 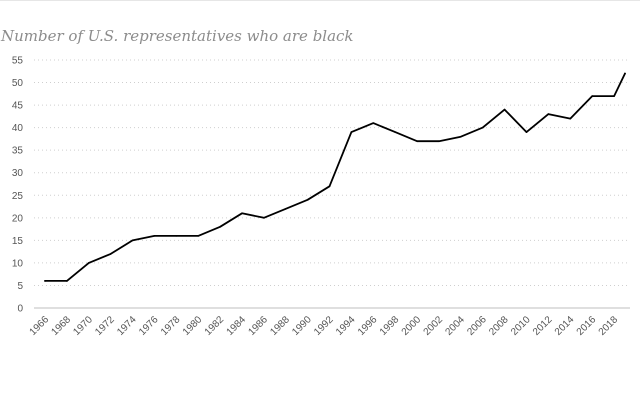 What do you see at coordinates (18, 241) in the screenshot?
I see `y-tick-label-15: 15` at bounding box center [18, 241].